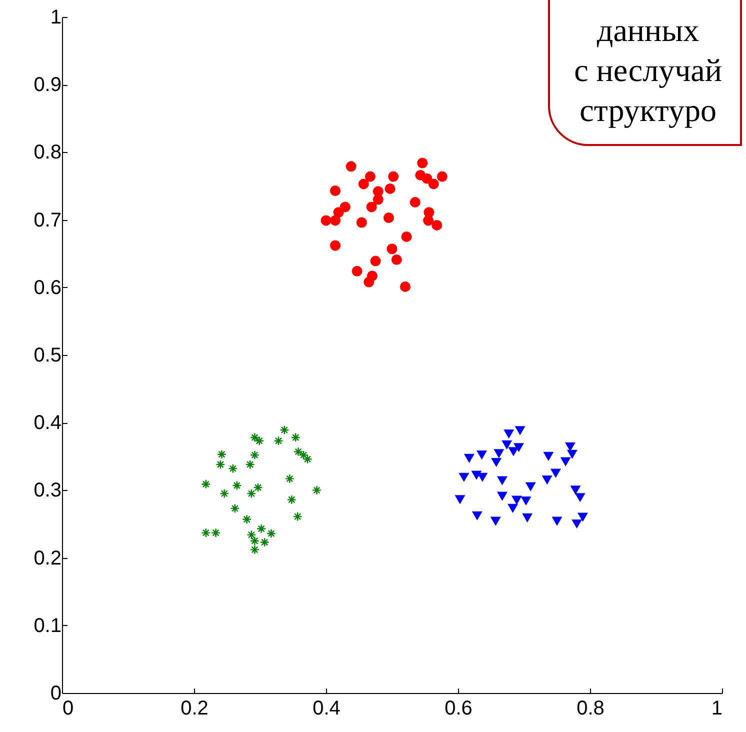  Describe the element at coordinates (56, 17) in the screenshot. I see `y-tick-label: 1` at that location.